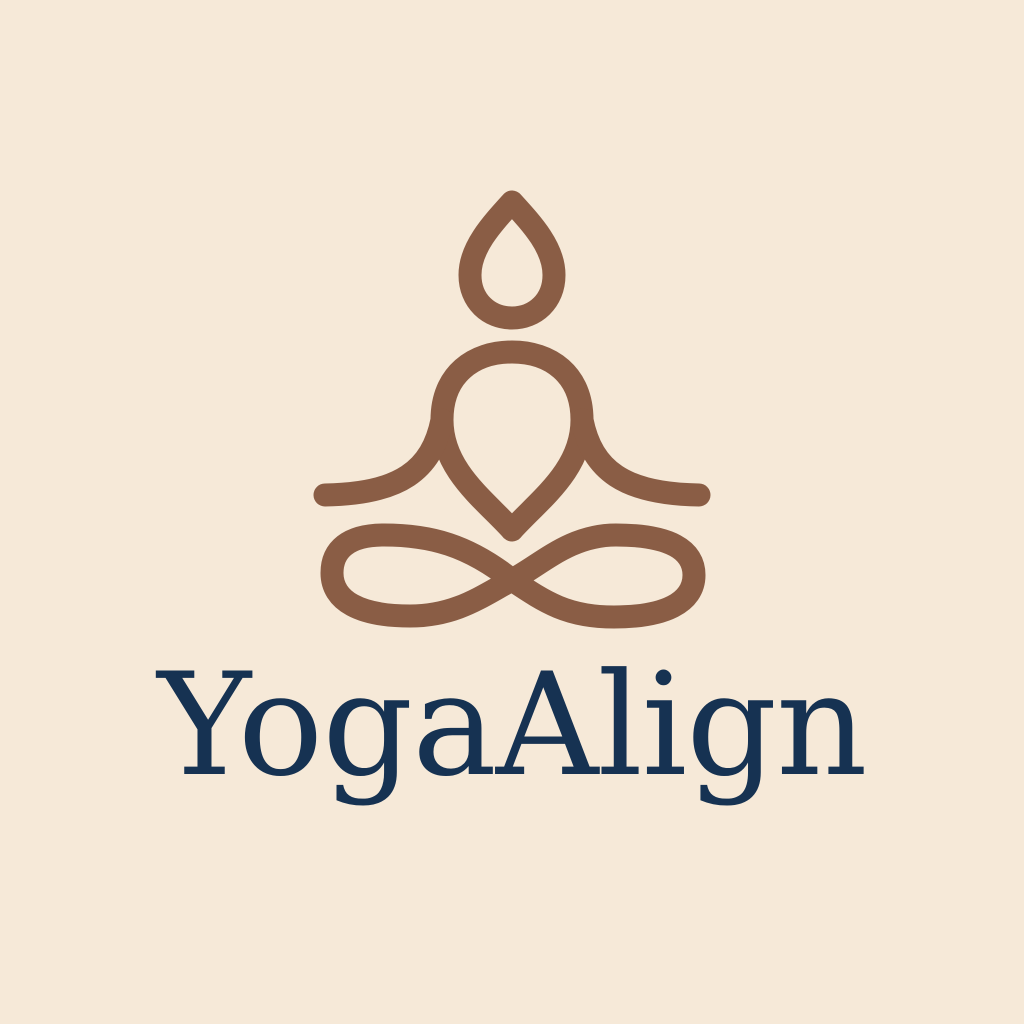  I want to click on right-arm-shape, so click(640, 457).